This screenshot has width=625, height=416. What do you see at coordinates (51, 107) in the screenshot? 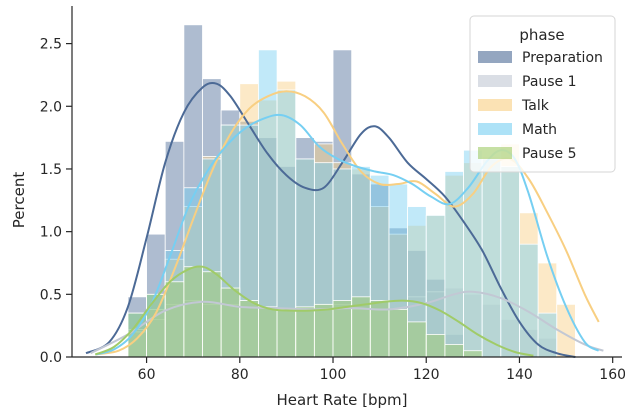
I see `y-tick-label: 2.0` at bounding box center [51, 107].